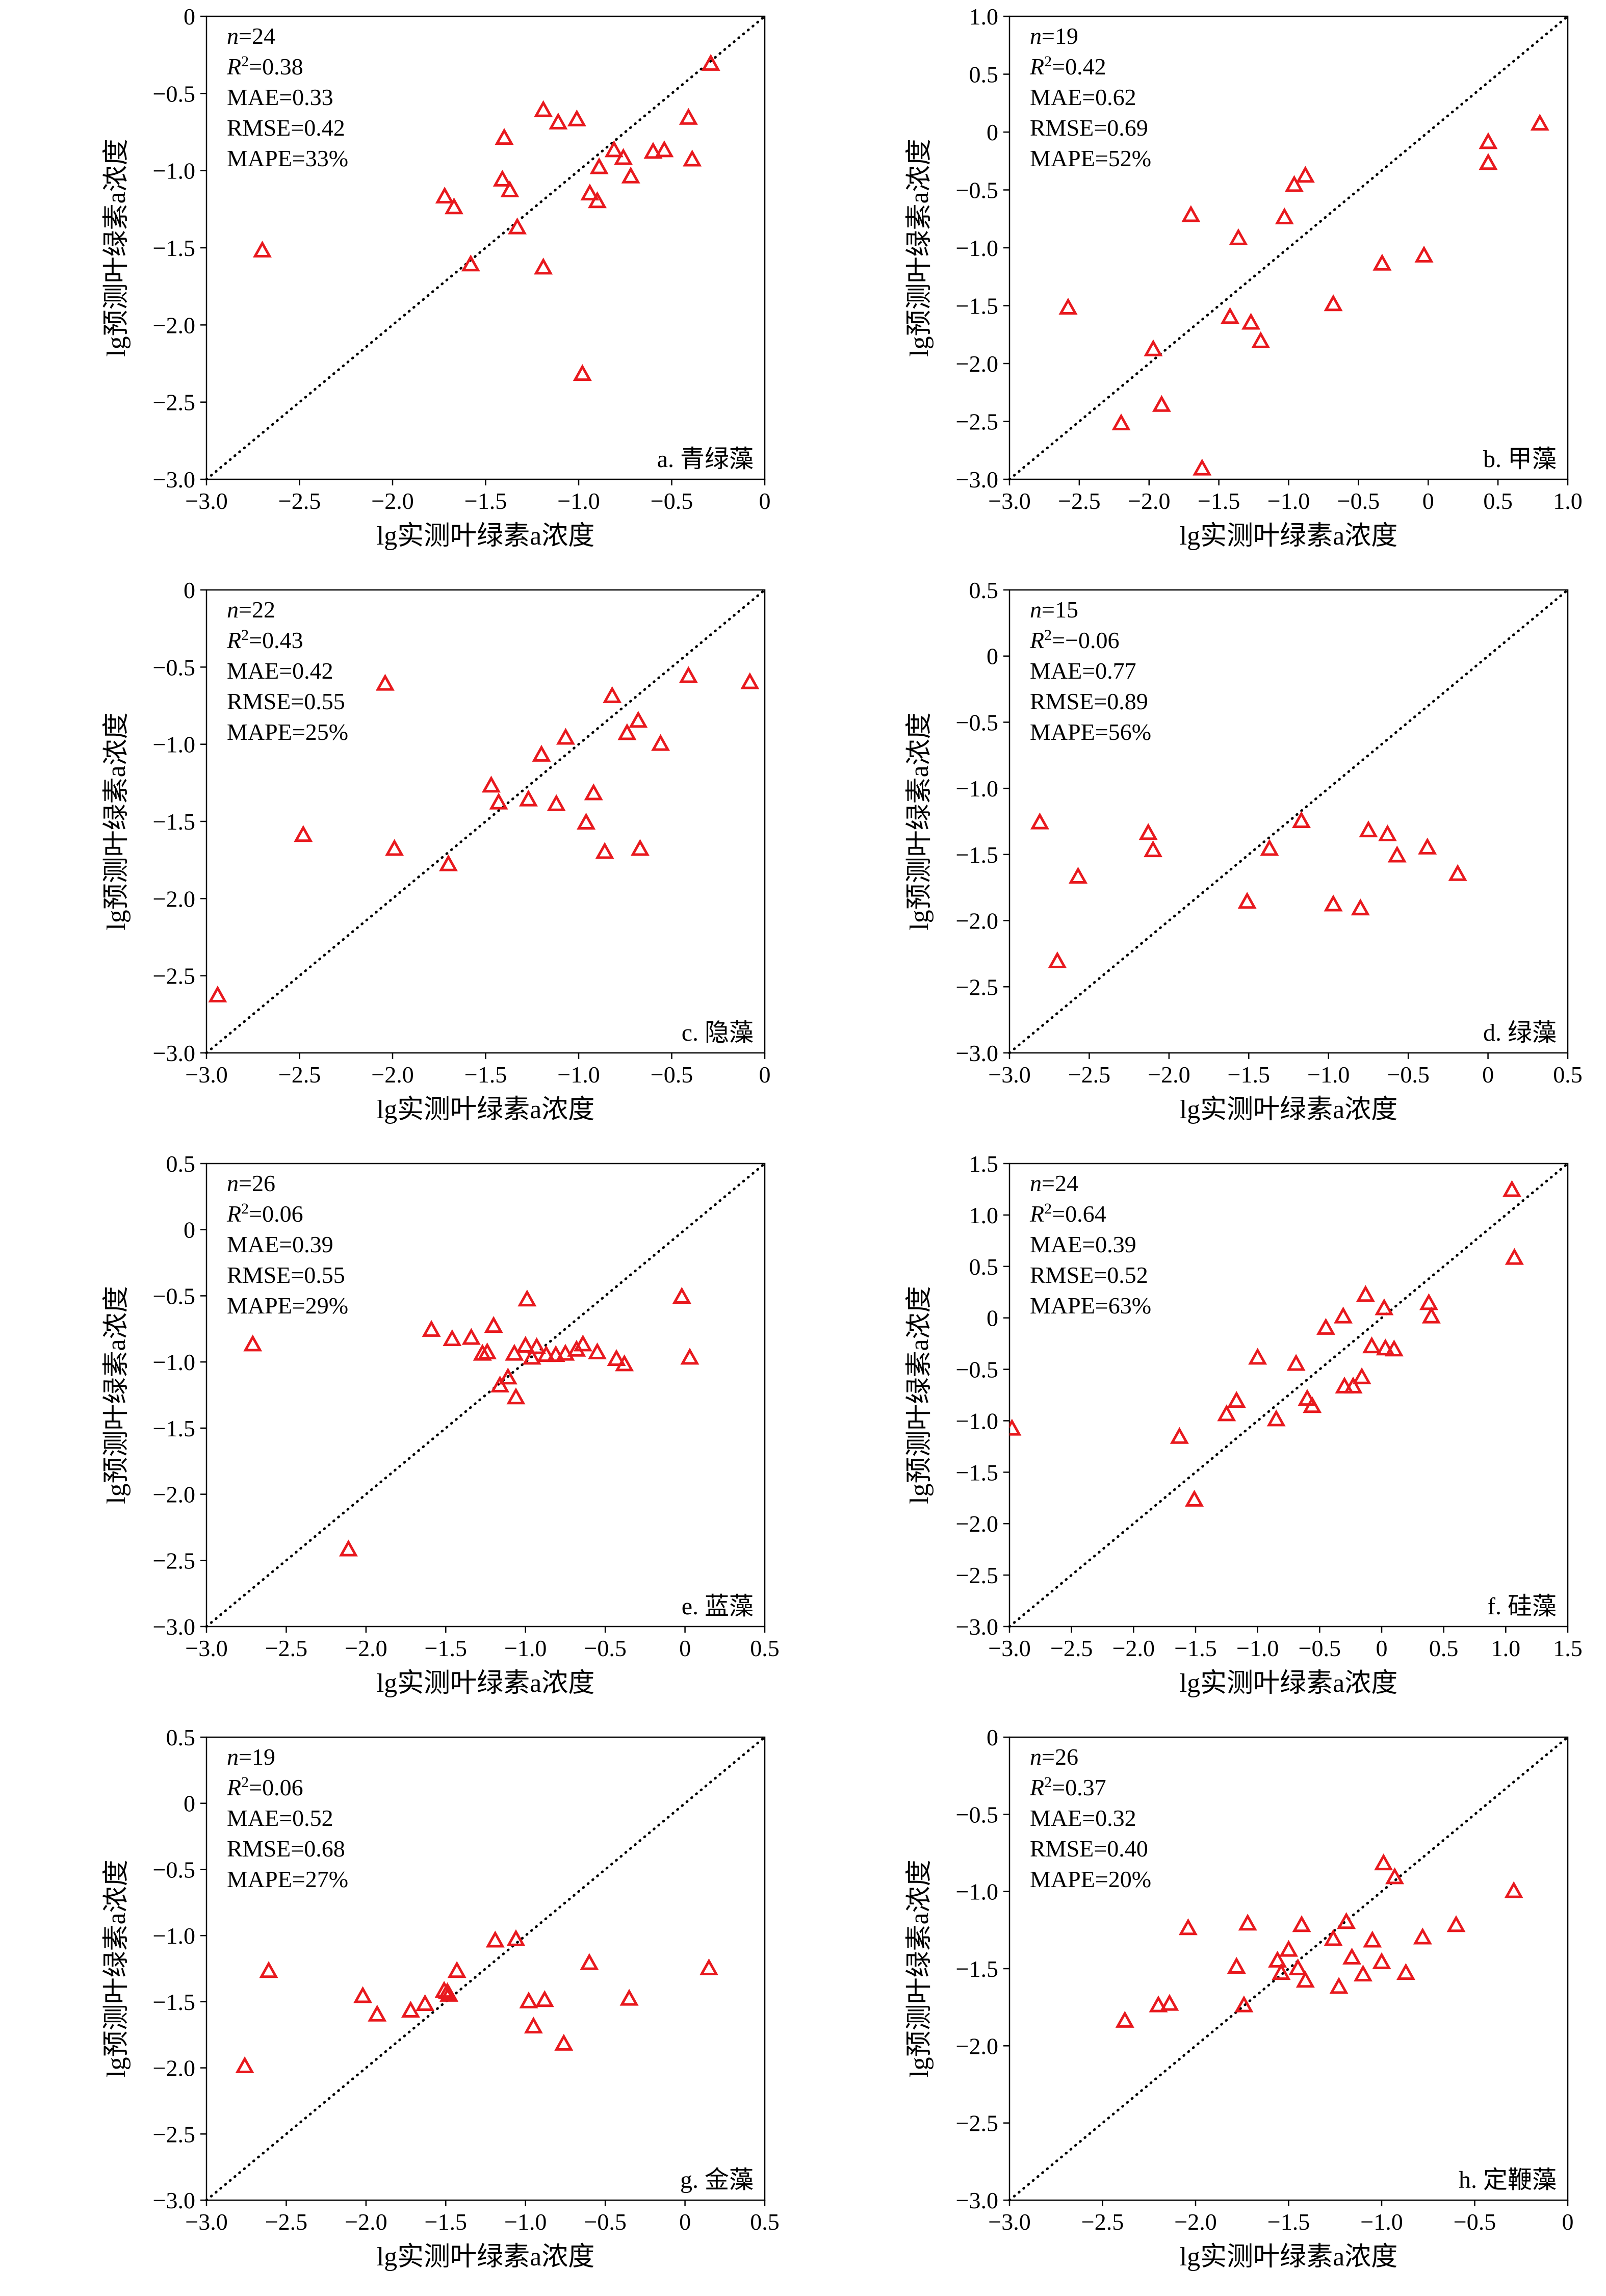  I want to click on stat-n: n=19, so click(1054, 36).